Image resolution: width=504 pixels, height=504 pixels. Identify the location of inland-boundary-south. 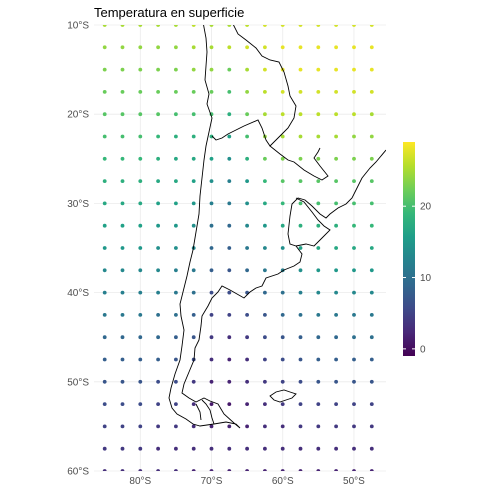
(299, 163).